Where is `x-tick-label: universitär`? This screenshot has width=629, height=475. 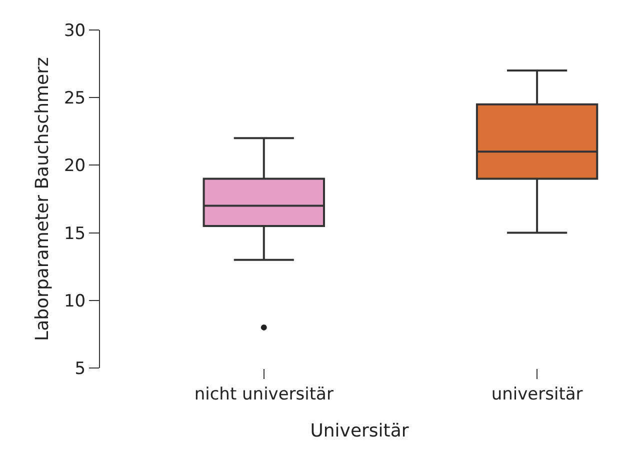
x-tick-label: universitär is located at coordinates (537, 394).